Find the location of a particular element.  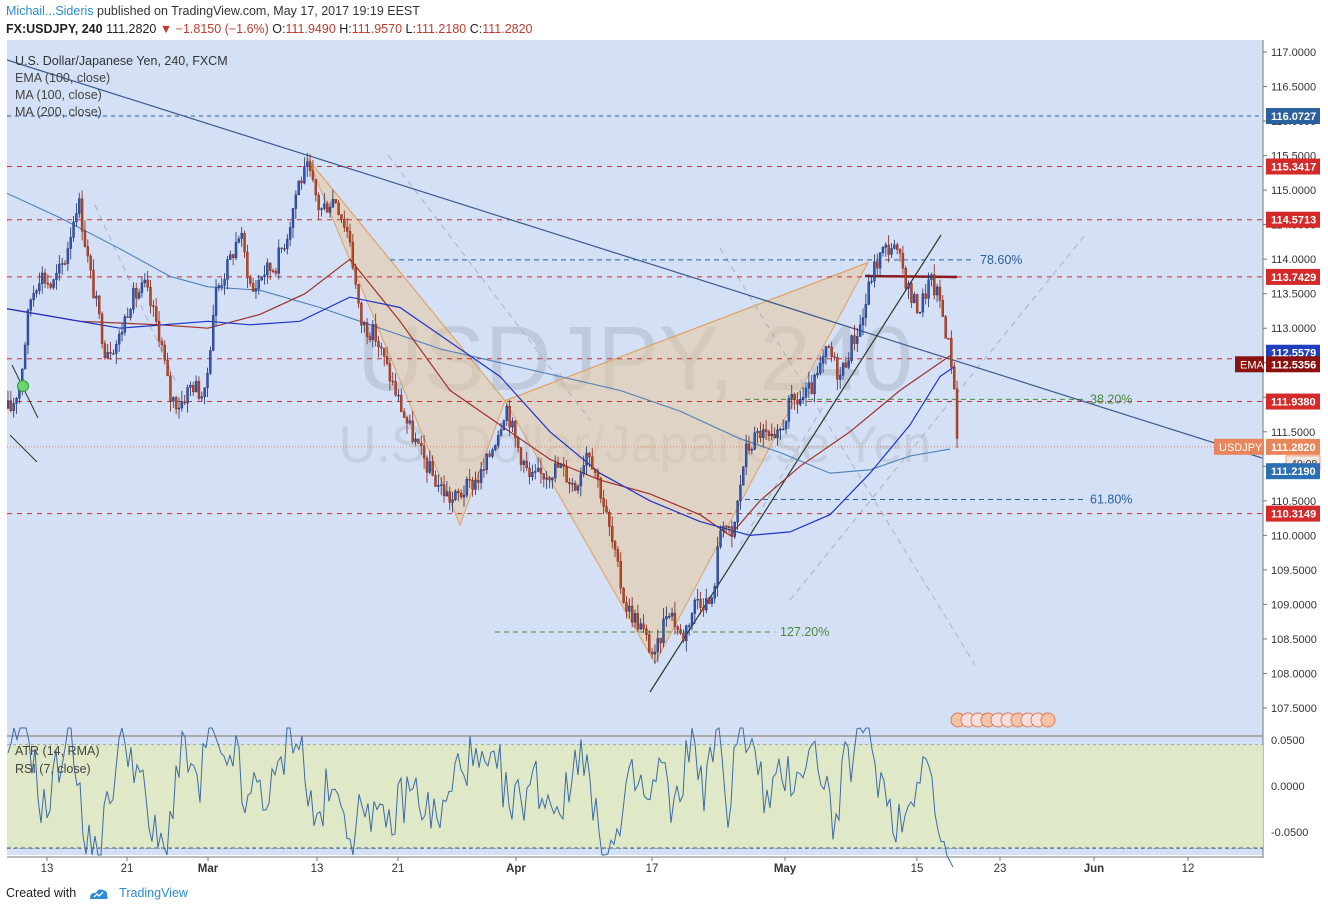

level-price-label-2: 114.5713 is located at coordinates (1293, 221).